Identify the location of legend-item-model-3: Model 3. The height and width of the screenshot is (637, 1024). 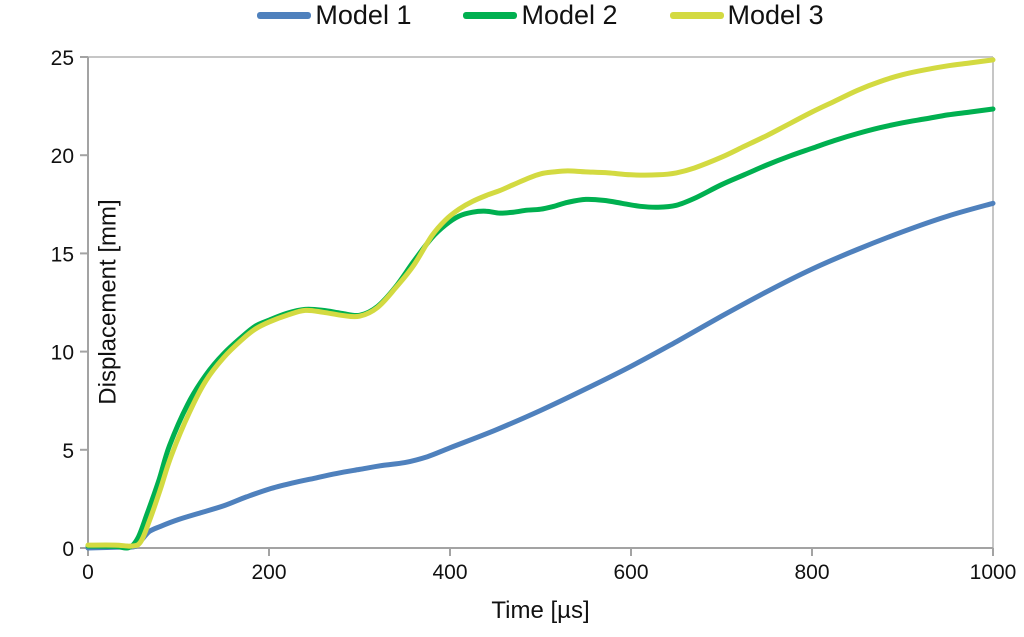
(746, 15).